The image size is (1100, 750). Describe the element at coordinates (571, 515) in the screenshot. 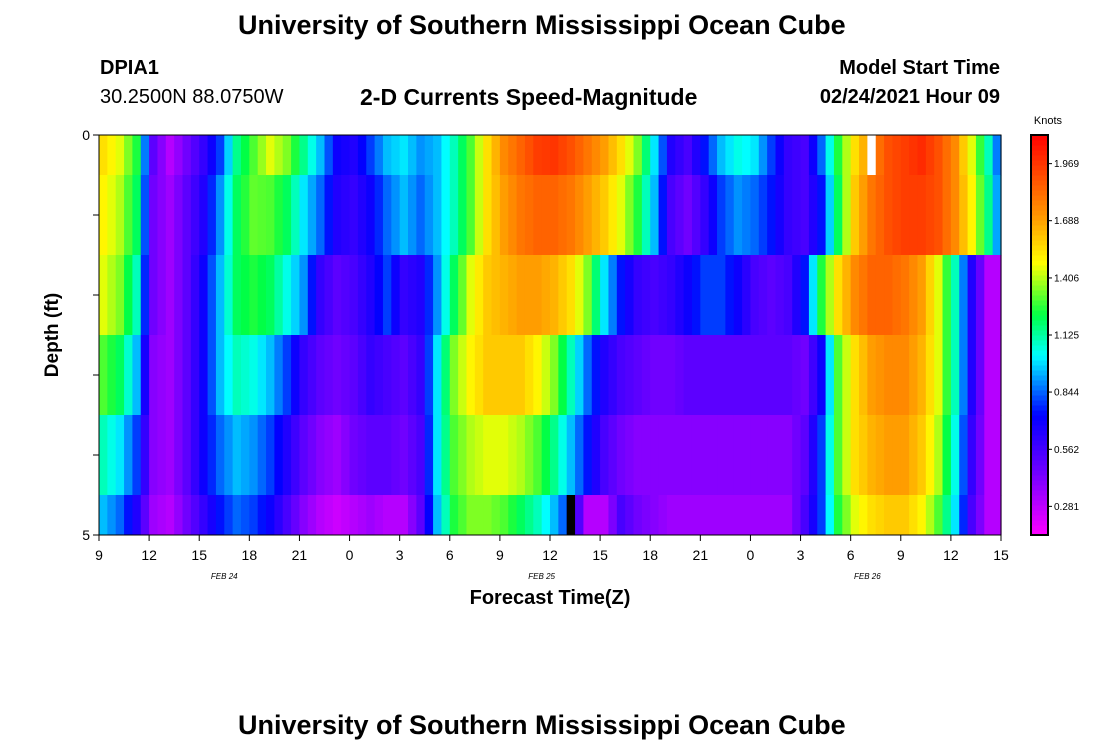

I see `dry-cell` at that location.